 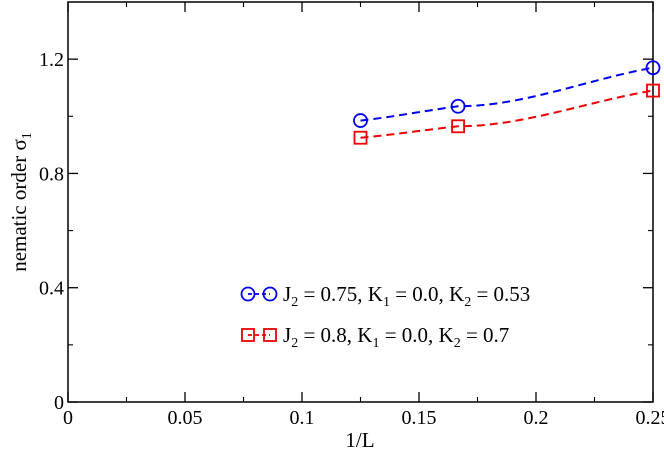 I want to click on series-layer, so click(x=507, y=102).